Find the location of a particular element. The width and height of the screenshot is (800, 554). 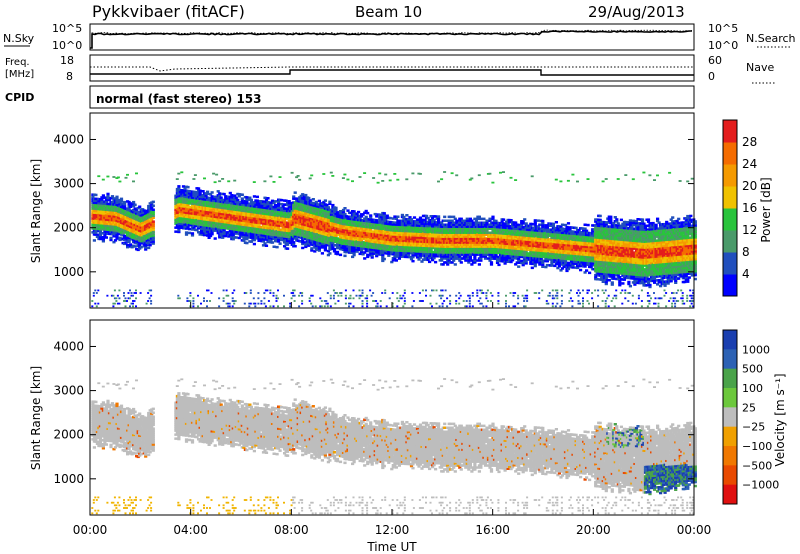

freq-traces is located at coordinates (392, 71).